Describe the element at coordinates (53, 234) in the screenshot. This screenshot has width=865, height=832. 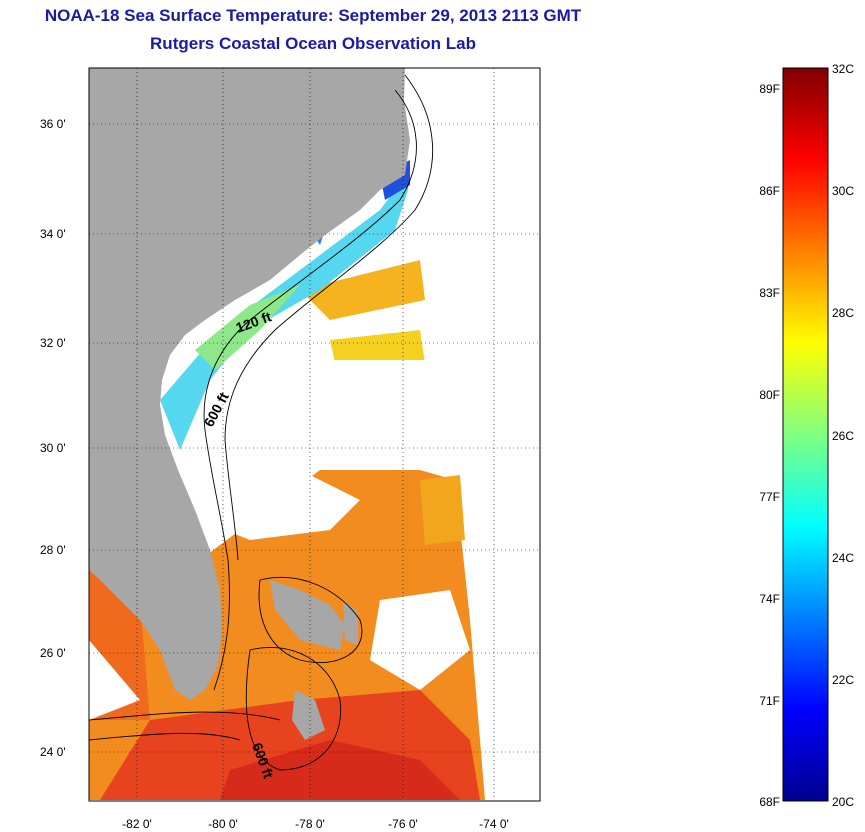
I see `lat-label: 34 0'` at that location.